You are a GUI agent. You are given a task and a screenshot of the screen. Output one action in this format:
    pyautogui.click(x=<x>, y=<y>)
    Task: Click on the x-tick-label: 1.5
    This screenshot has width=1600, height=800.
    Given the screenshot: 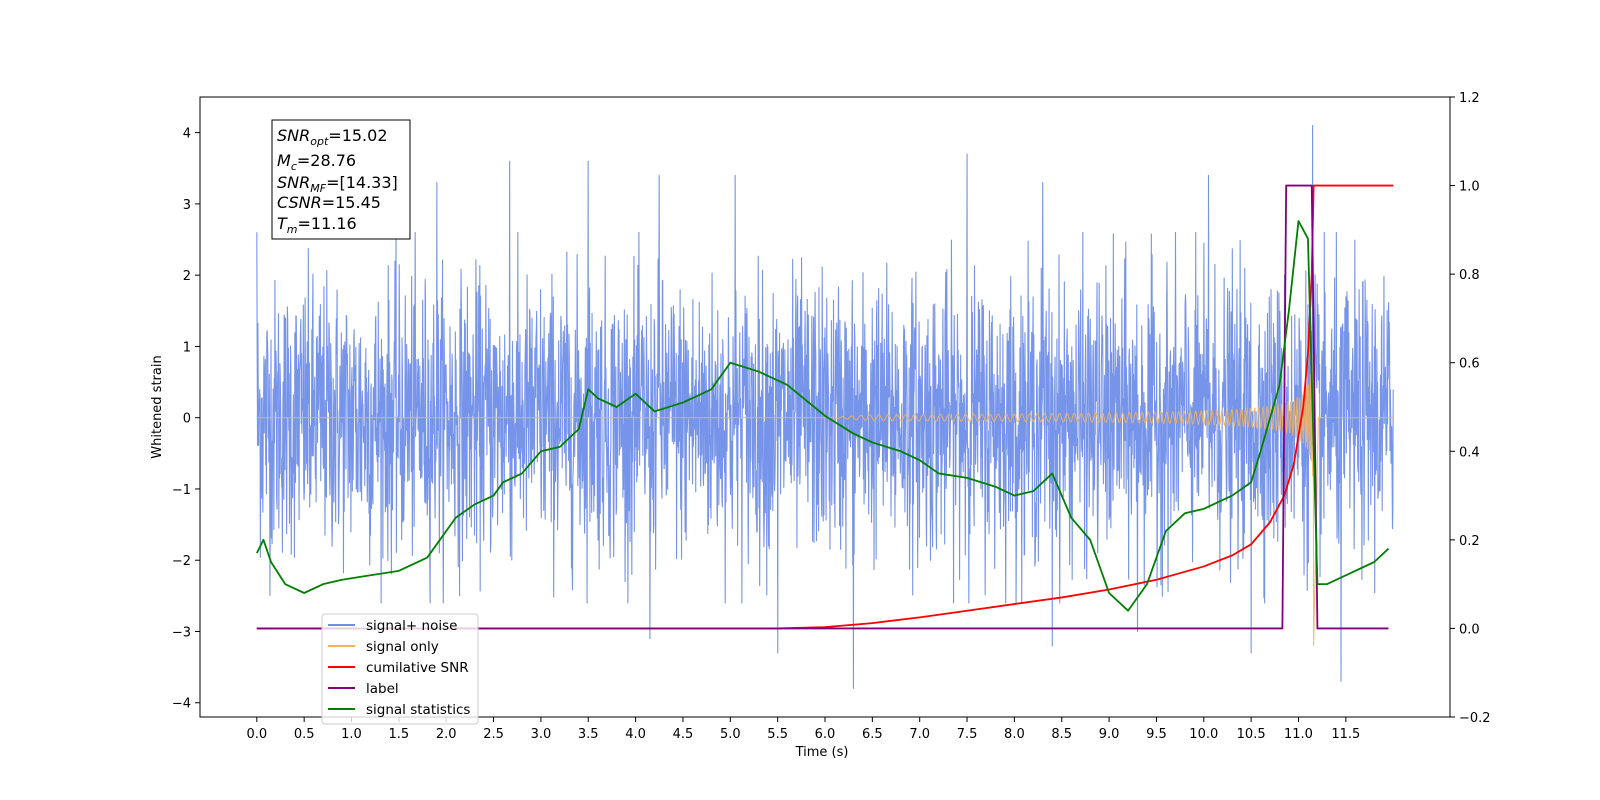 What is the action you would take?
    pyautogui.click(x=399, y=734)
    